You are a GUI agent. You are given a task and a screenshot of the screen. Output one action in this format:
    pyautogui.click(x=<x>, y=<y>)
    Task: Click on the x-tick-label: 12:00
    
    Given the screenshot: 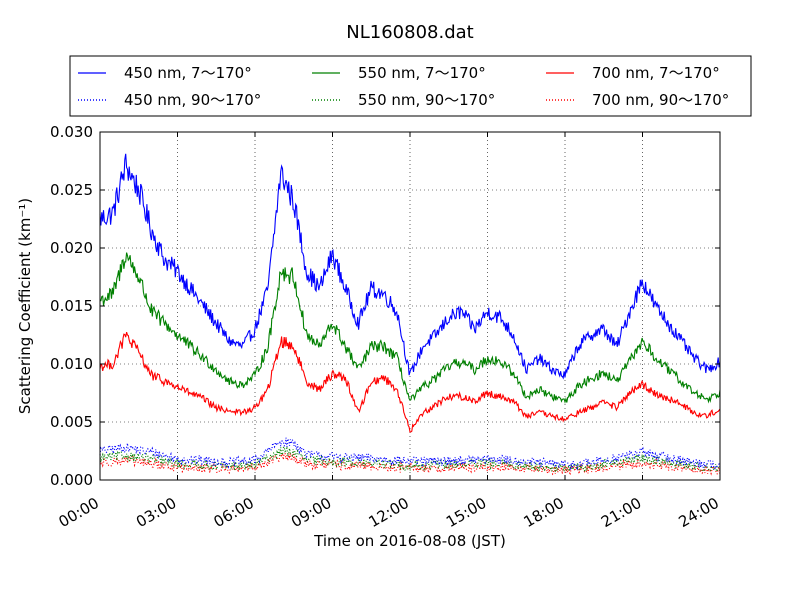 What is the action you would take?
    pyautogui.click(x=389, y=512)
    